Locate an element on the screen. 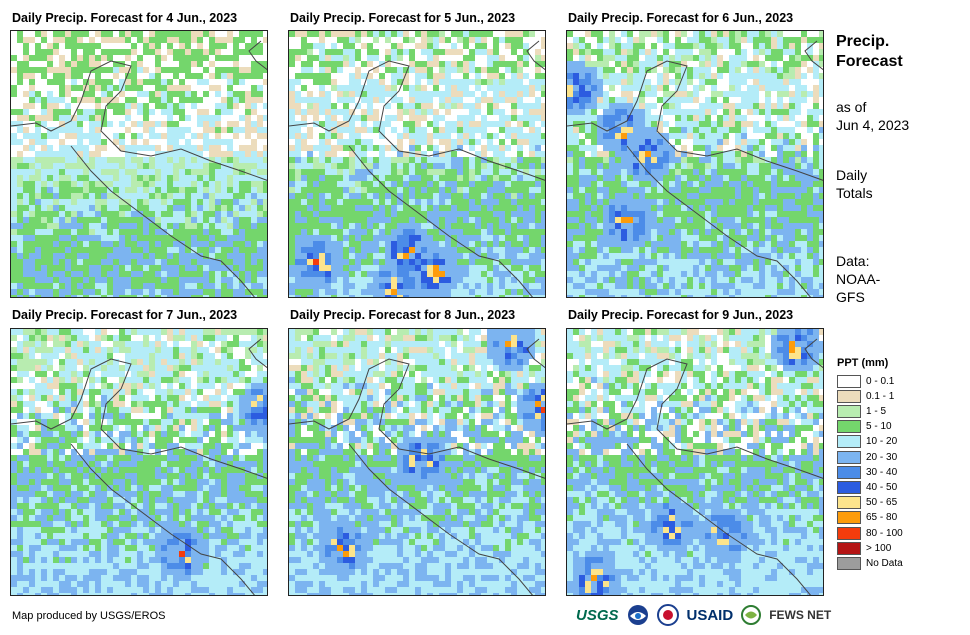 Image resolution: width=970 pixels, height=635 pixels. legend-item: 0.1 - 1 is located at coordinates (865, 396).